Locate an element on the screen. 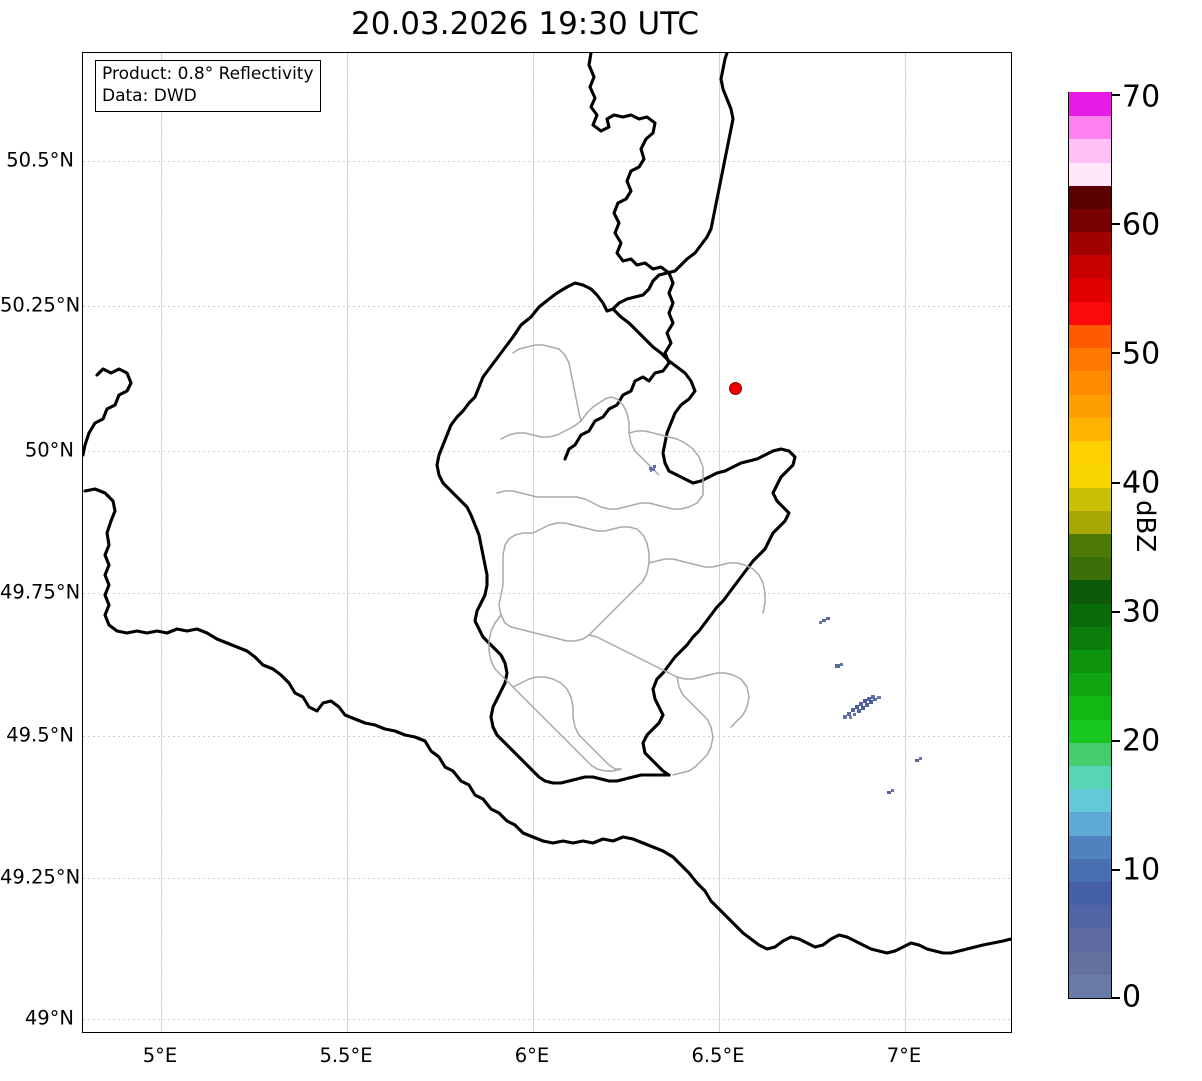 Image resolution: width=1202 pixels, height=1081 pixels. canton-border-north-central is located at coordinates (620, 436).